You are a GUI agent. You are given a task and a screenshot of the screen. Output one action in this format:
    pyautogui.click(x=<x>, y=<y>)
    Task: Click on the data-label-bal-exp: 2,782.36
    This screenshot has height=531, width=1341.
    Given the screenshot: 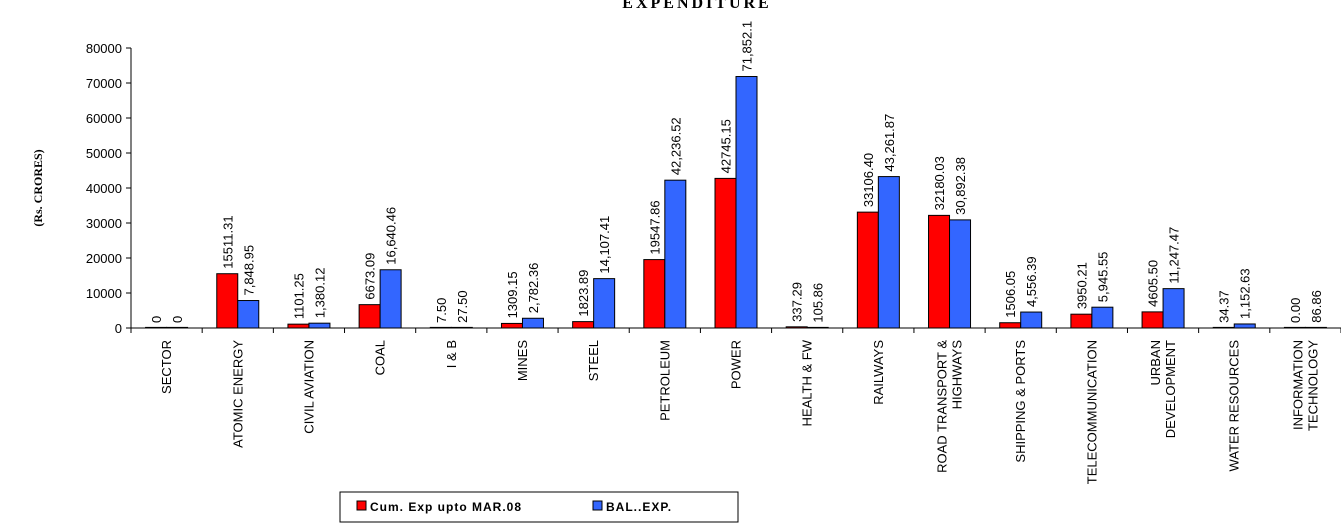 What is the action you would take?
    pyautogui.click(x=533, y=288)
    